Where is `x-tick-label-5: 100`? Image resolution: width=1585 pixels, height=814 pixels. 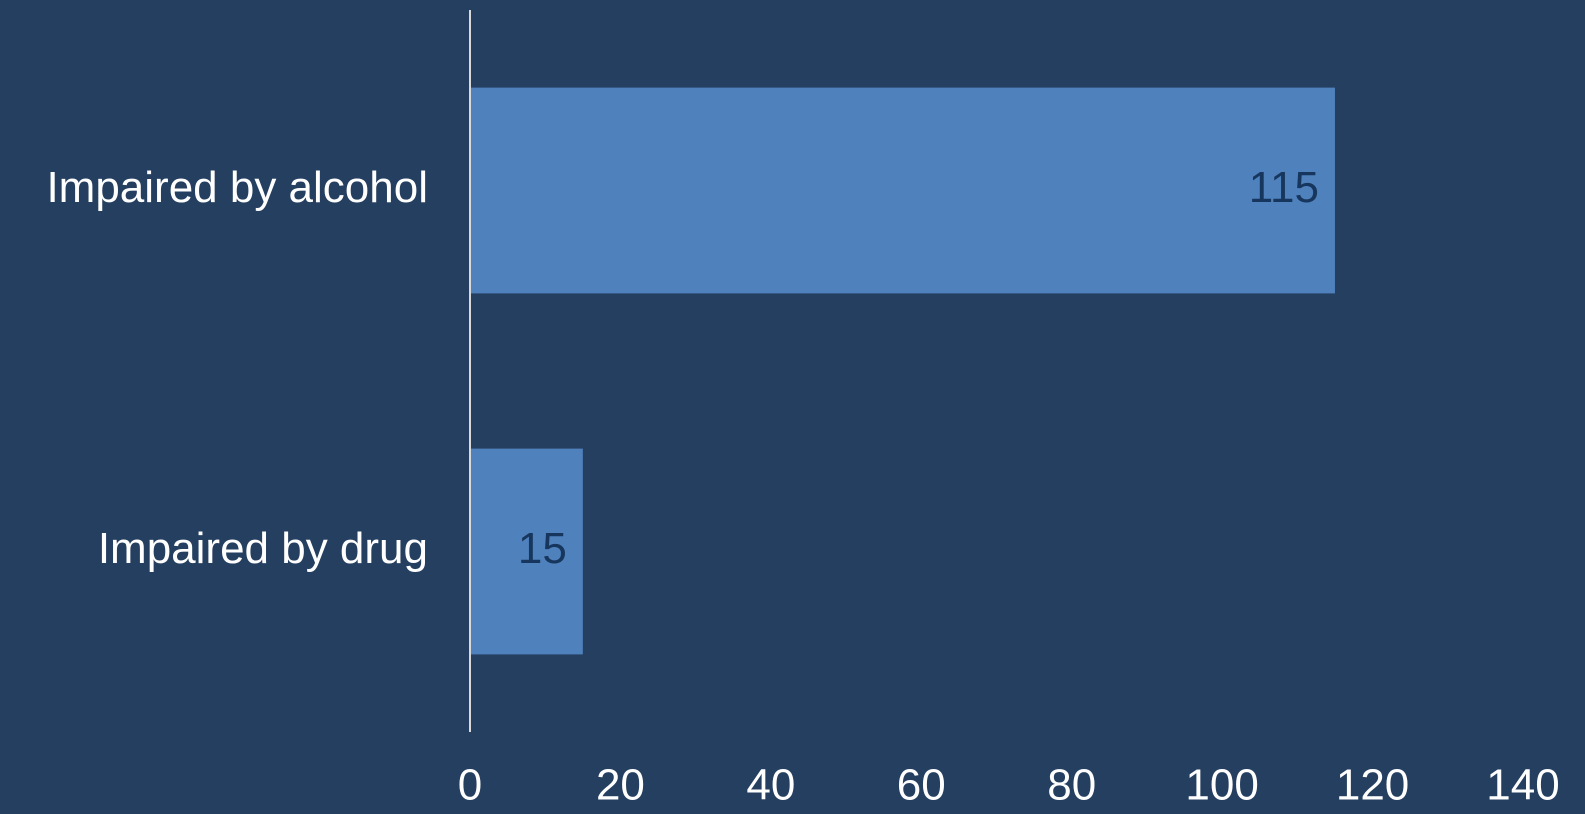
x-tick-label-5: 100 is located at coordinates (1221, 785).